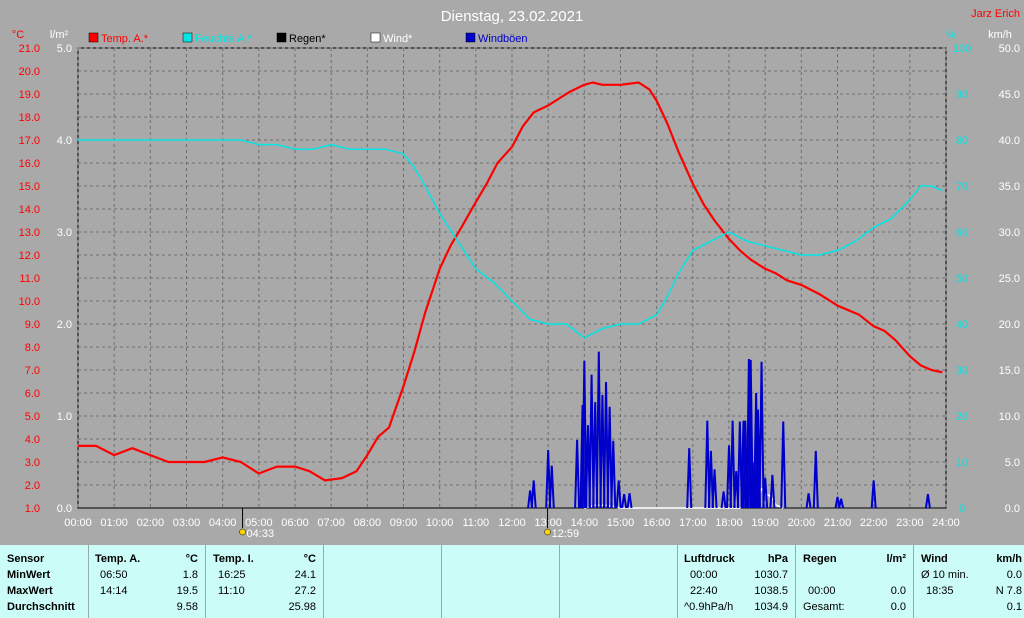 The height and width of the screenshot is (618, 1024). Describe the element at coordinates (368, 523) in the screenshot. I see `time-tick-label: 08:00` at that location.